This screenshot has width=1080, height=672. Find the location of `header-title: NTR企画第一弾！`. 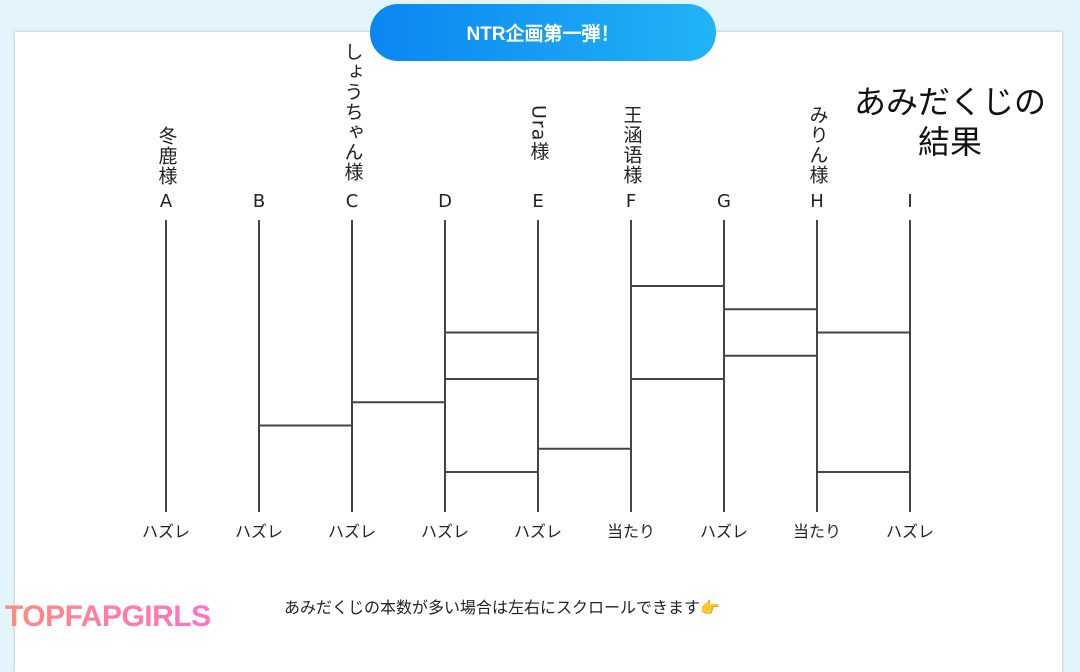

header-title: NTR企画第一弾！ is located at coordinates (543, 34).